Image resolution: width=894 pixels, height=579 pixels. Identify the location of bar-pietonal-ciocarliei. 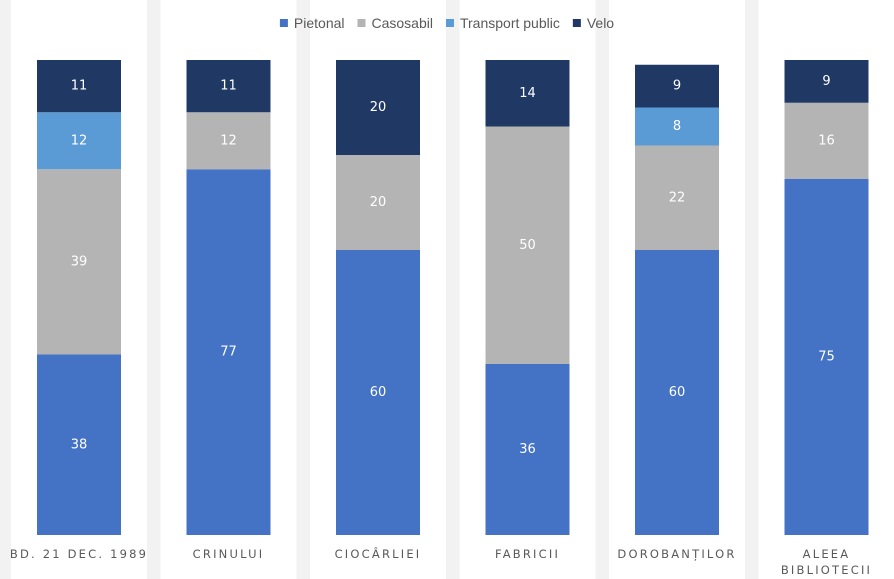
(378, 392).